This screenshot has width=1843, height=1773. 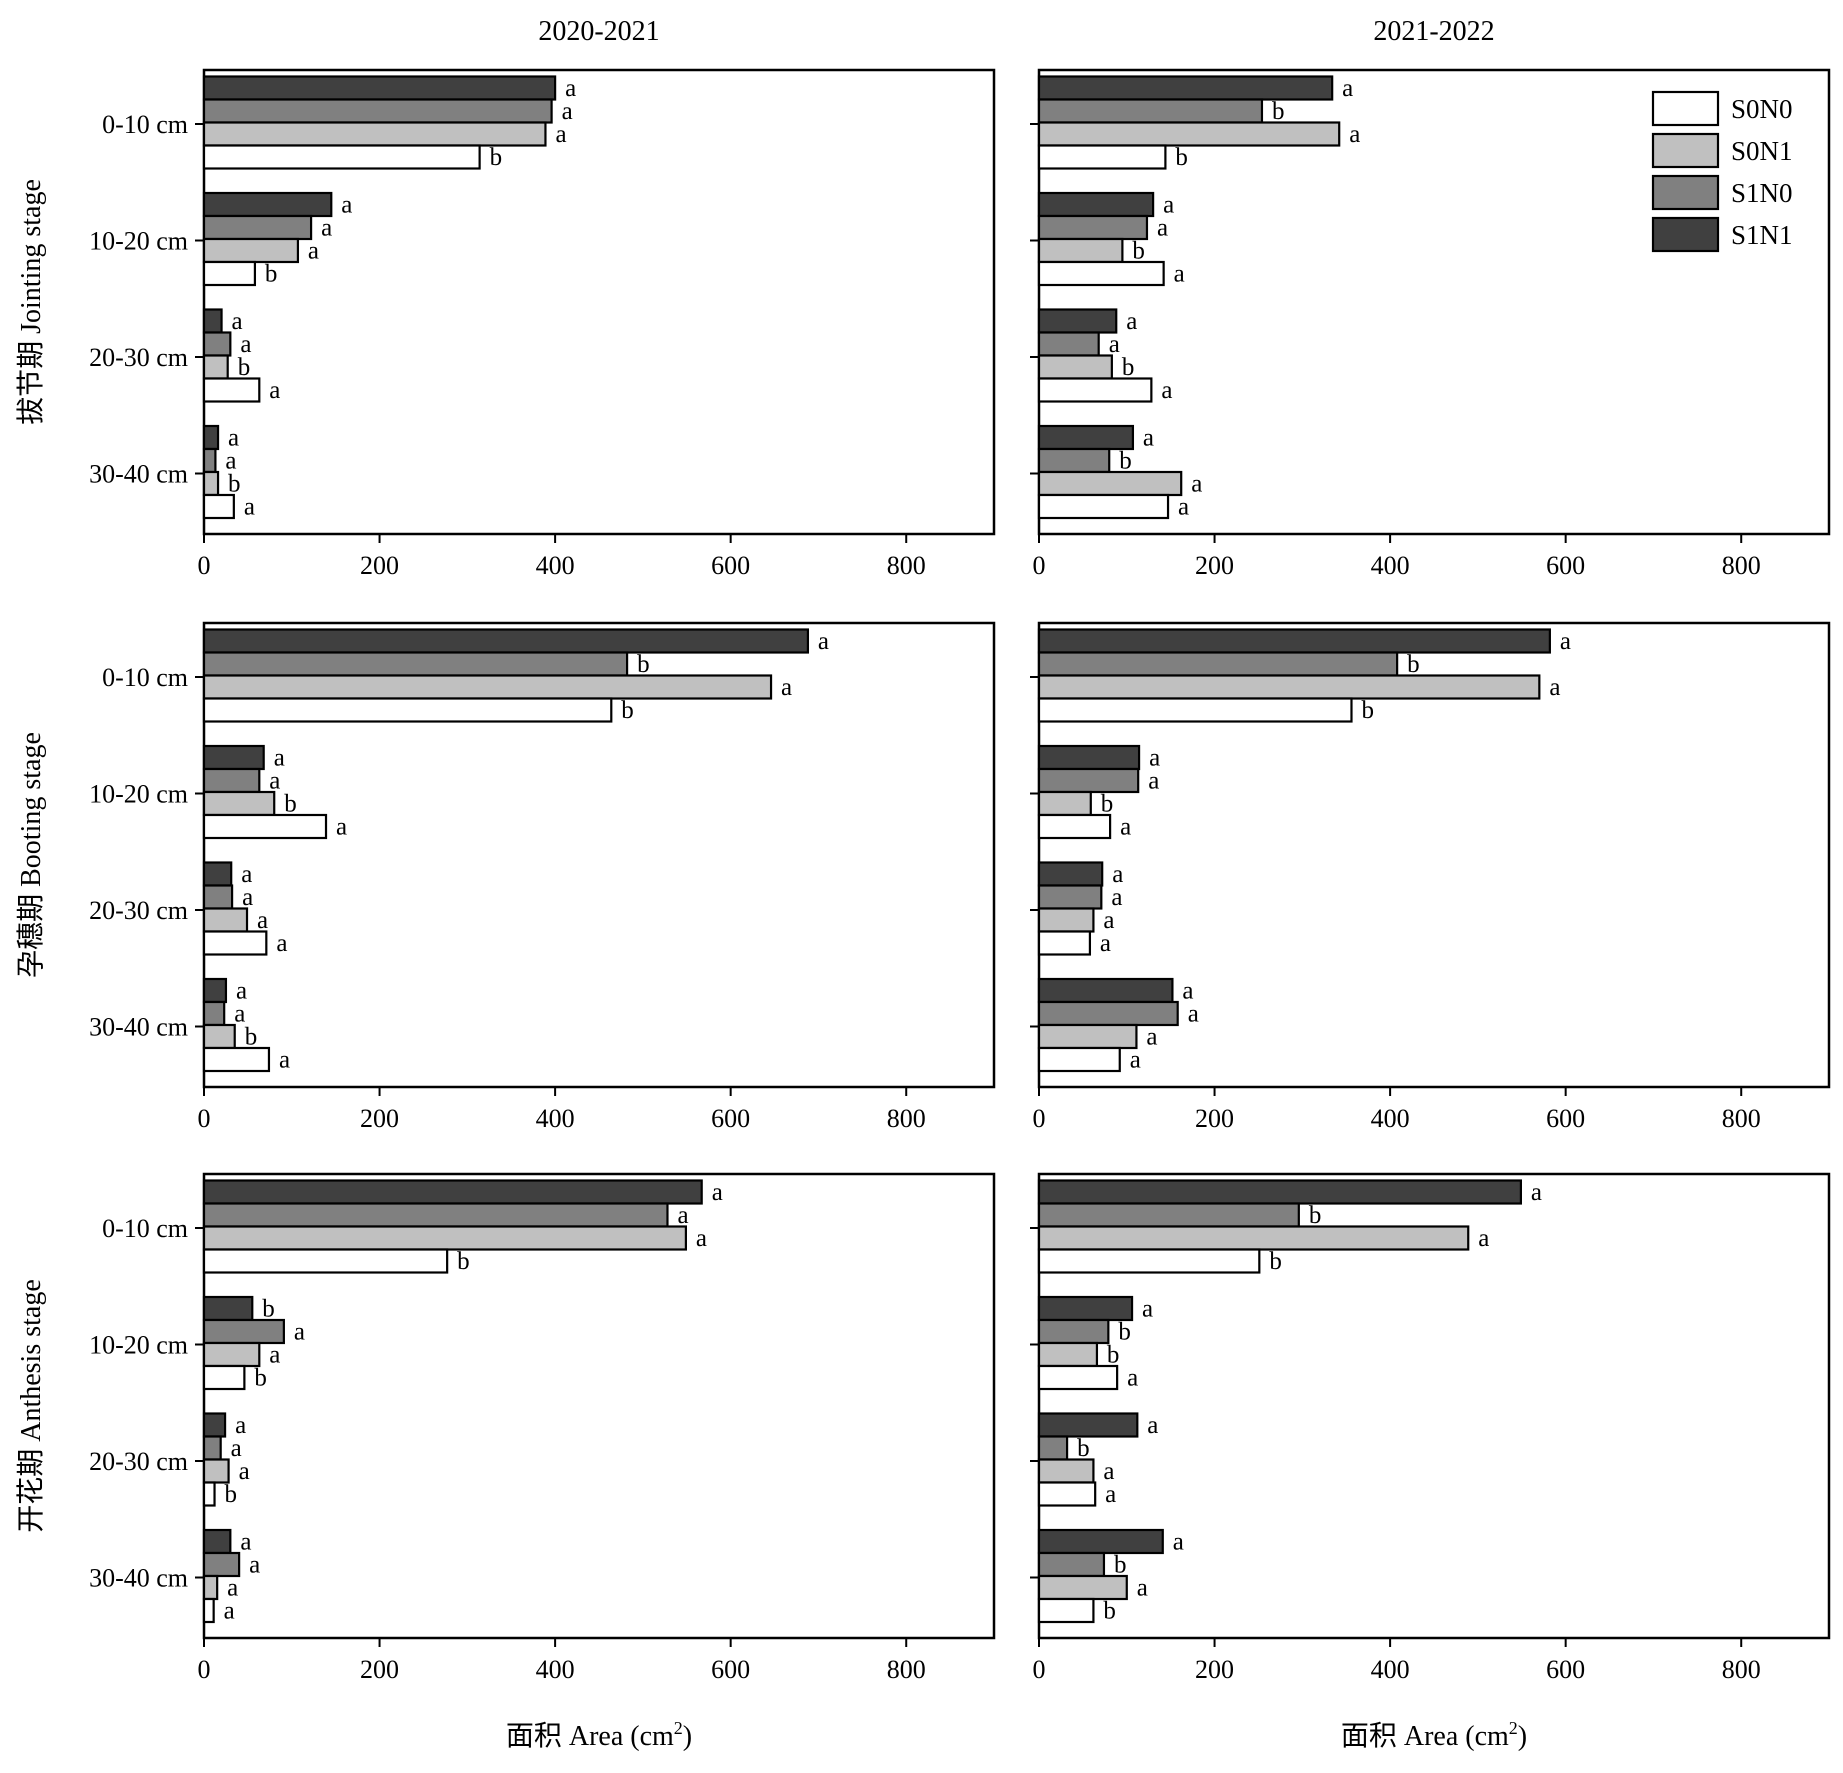 I want to click on legend-label: S0N1, so click(x=1762, y=151).